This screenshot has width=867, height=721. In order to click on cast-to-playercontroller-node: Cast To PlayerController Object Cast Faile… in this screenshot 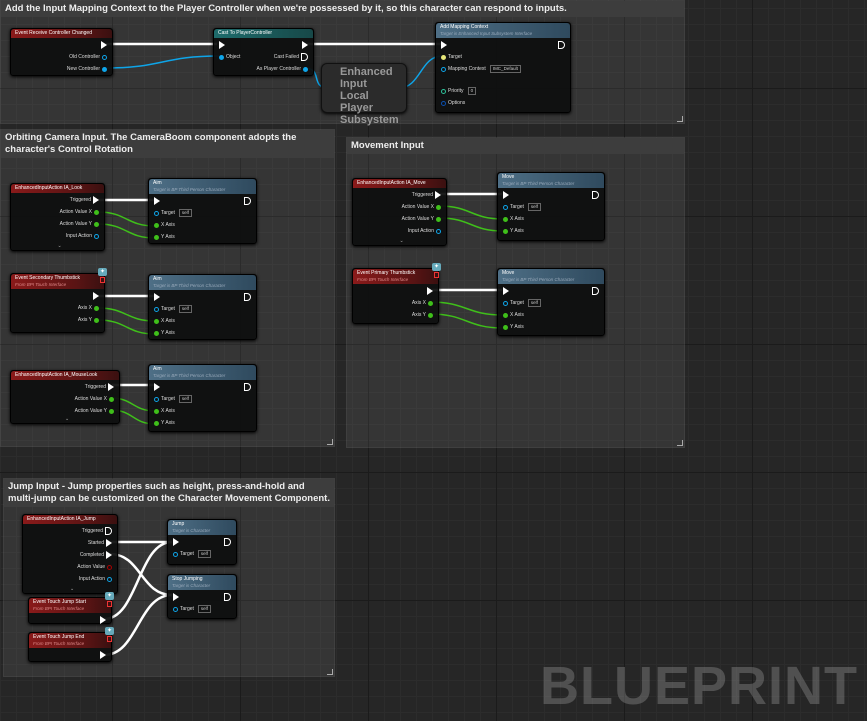, I will do `click(263, 52)`.